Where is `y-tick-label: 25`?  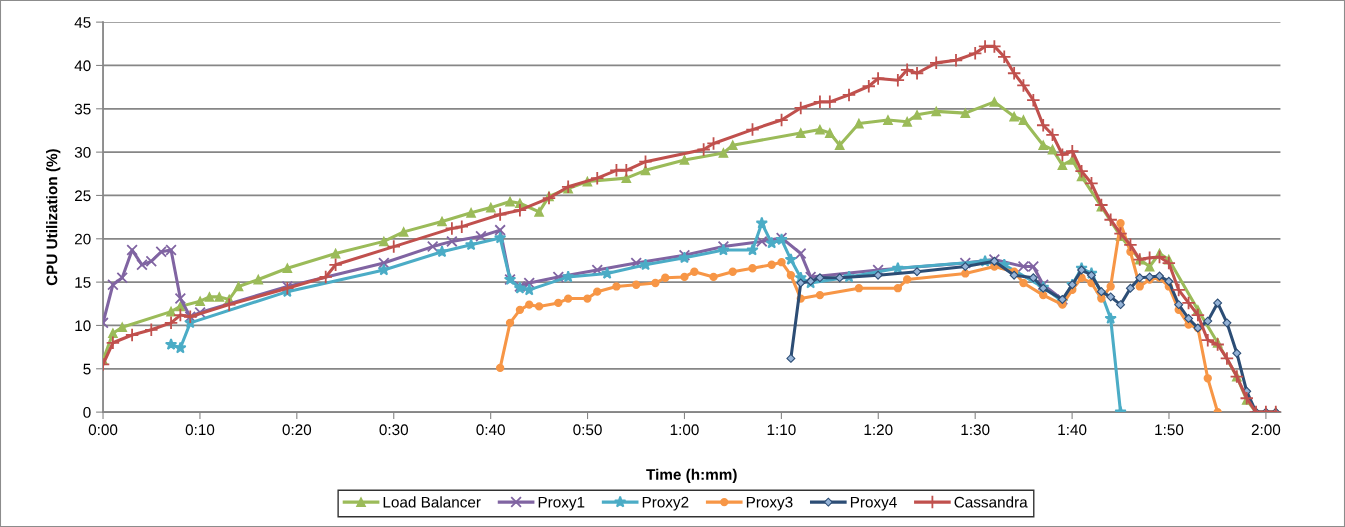 y-tick-label: 25 is located at coordinates (83, 196).